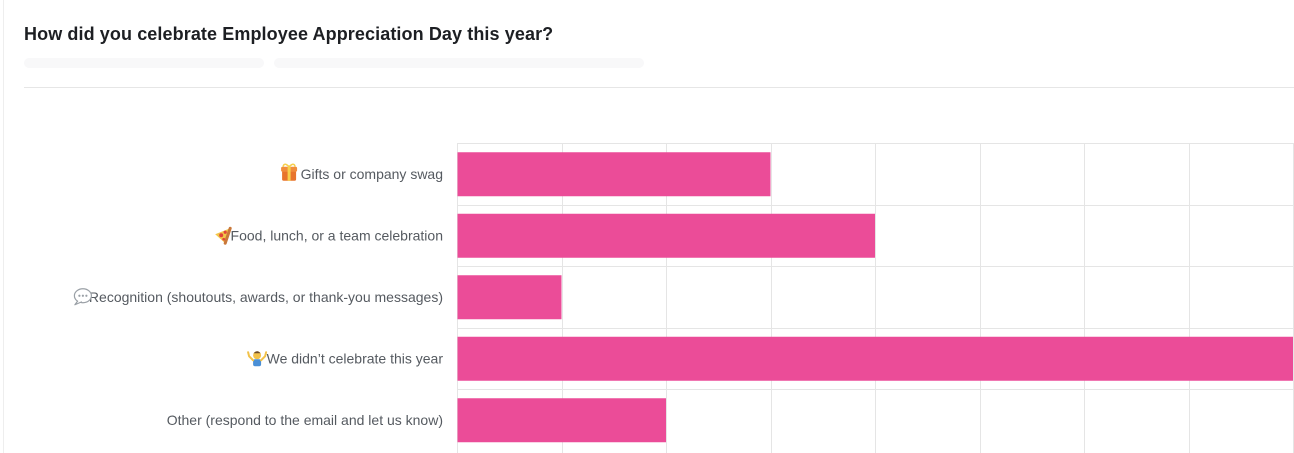  Describe the element at coordinates (659, 87) in the screenshot. I see `header-divider` at that location.